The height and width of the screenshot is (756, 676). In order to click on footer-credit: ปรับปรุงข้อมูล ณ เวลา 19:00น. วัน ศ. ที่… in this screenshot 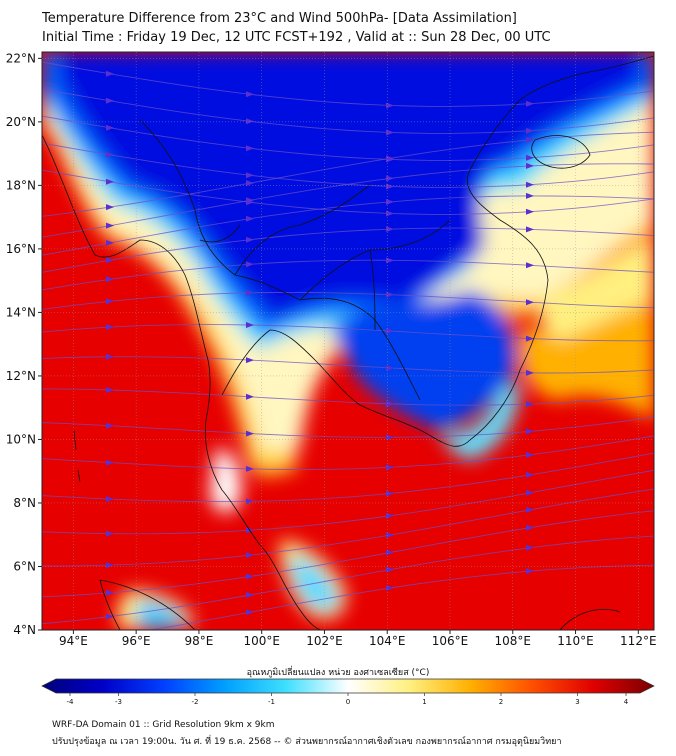, I will do `click(307, 742)`.